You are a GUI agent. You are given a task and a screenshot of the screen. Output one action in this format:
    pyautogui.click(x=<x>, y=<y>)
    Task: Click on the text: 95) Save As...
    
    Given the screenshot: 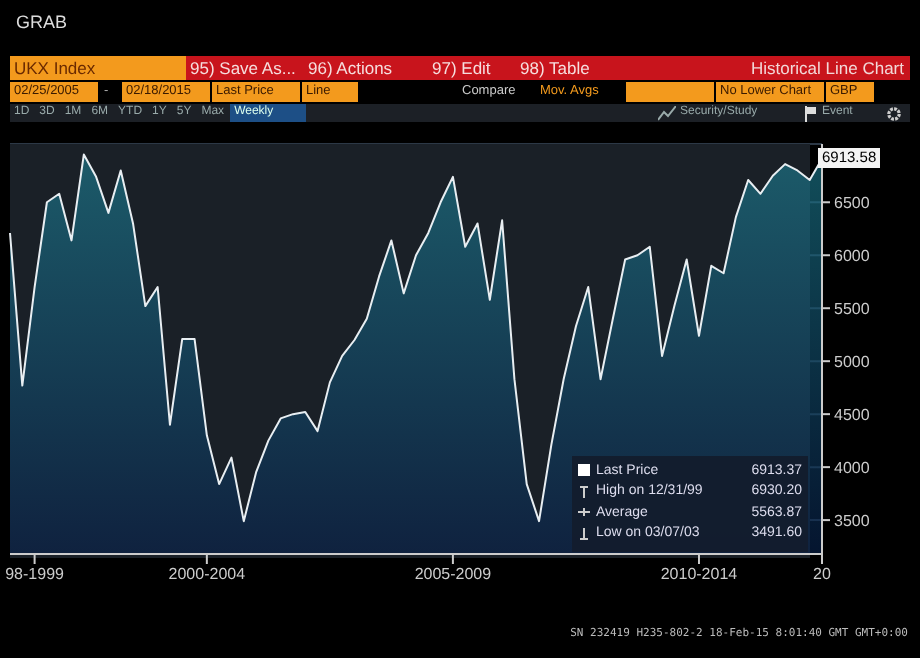 What is the action you would take?
    pyautogui.click(x=243, y=68)
    